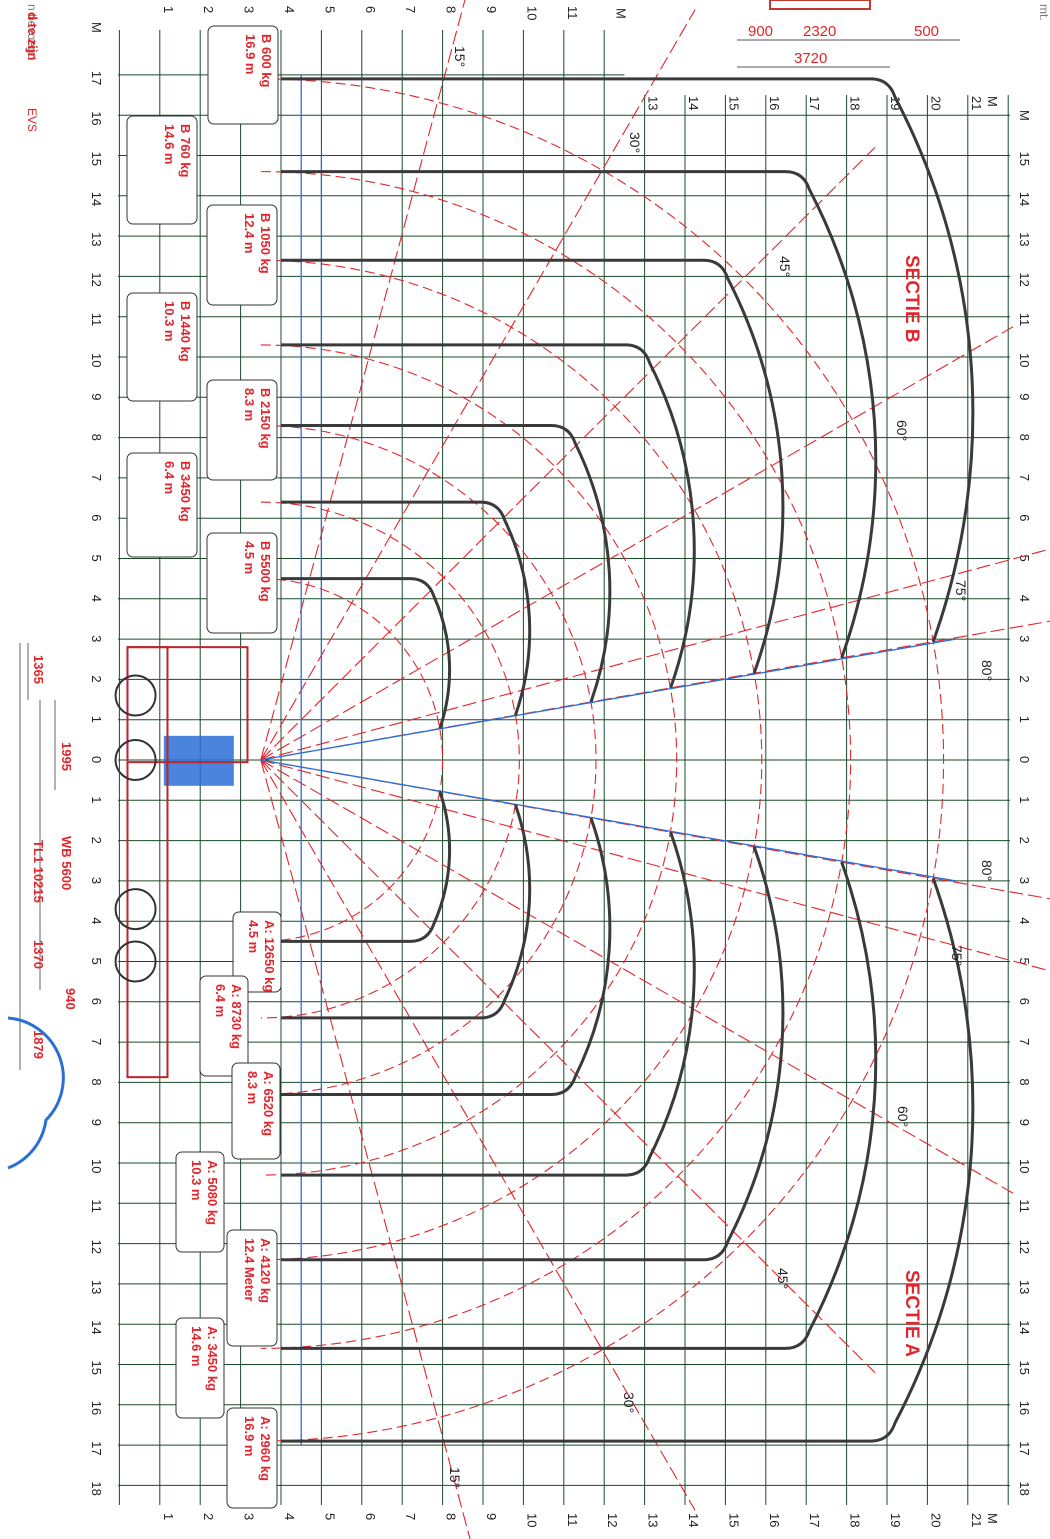 Image resolution: width=1050 pixels, height=1539 pixels. Describe the element at coordinates (814, 103) in the screenshot. I see `tick-upper: 17` at that location.